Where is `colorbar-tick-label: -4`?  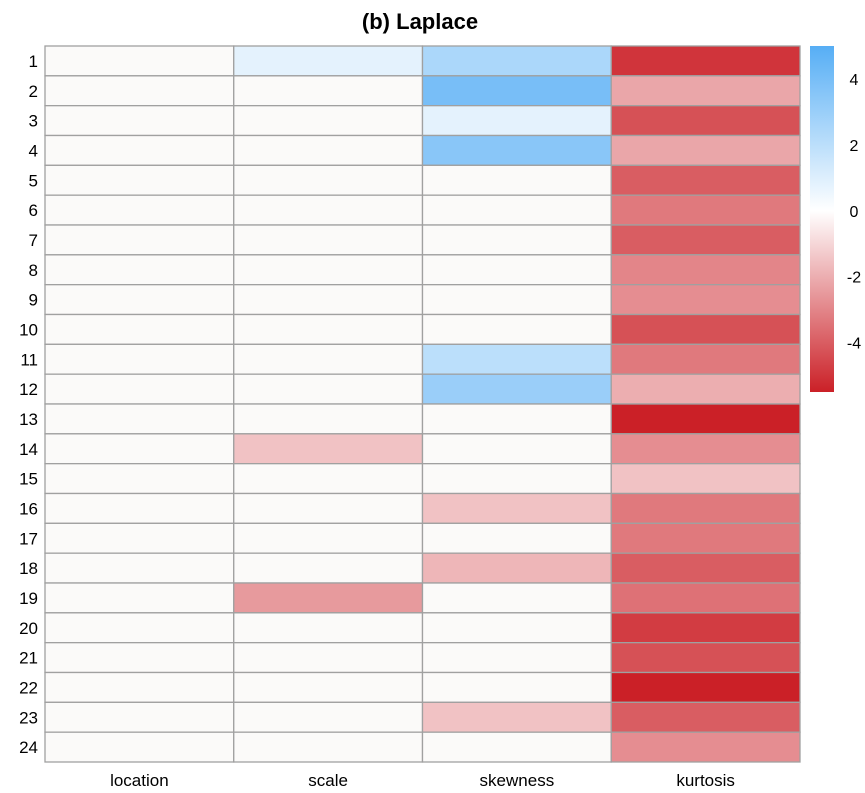
colorbar-tick-label: -4 is located at coordinates (854, 344).